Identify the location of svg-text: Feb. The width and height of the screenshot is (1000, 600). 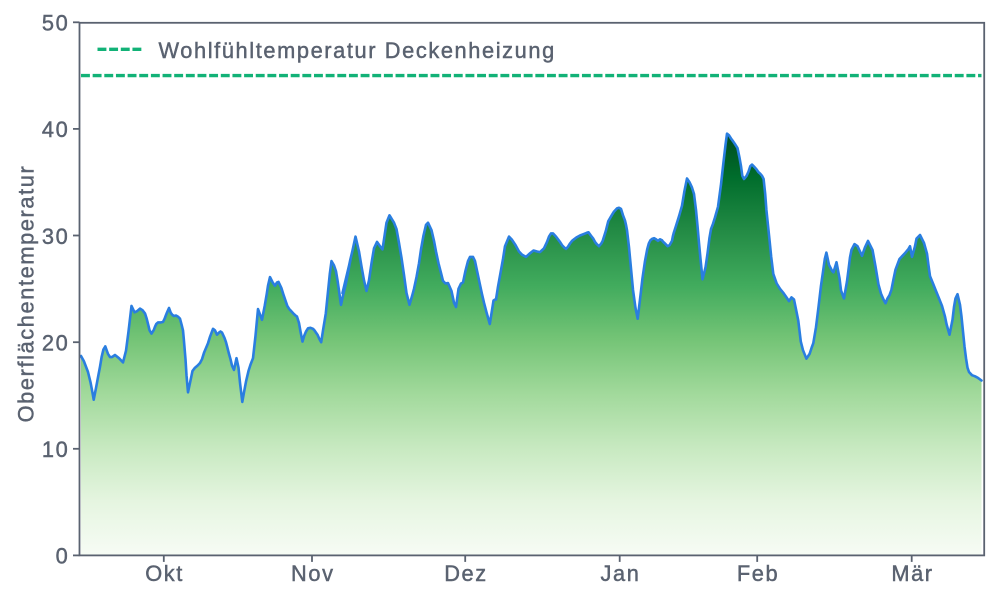
(758, 573).